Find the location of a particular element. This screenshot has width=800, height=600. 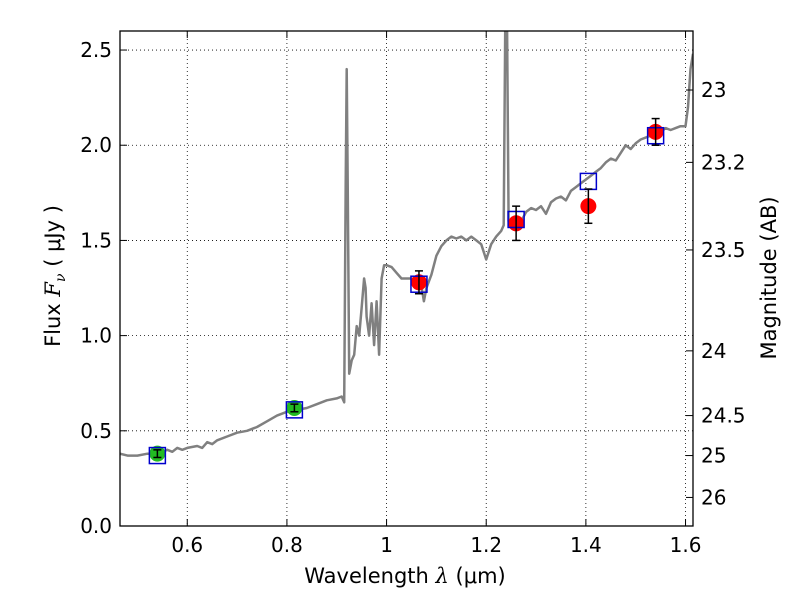

y2-tick-label: 26 is located at coordinates (713, 497).